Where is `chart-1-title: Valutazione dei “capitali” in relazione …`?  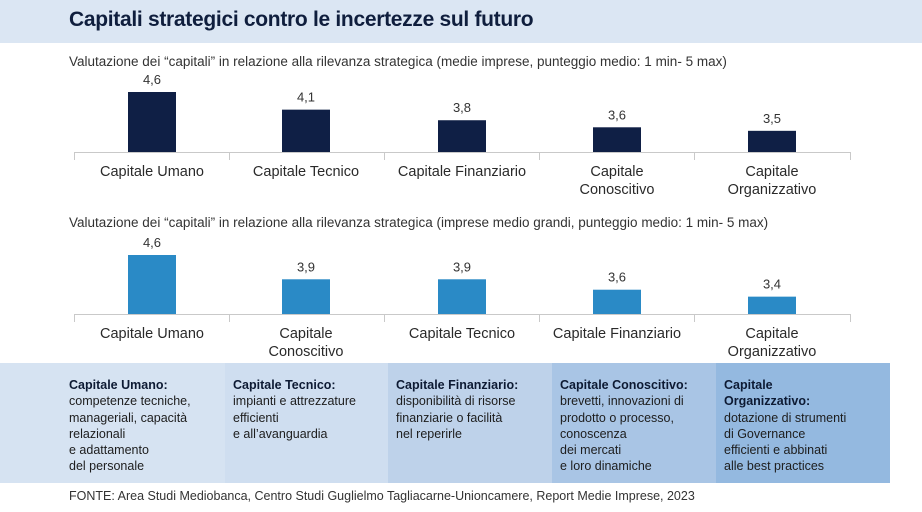
chart-1-title: Valutazione dei “capitali” in relazione … is located at coordinates (398, 61).